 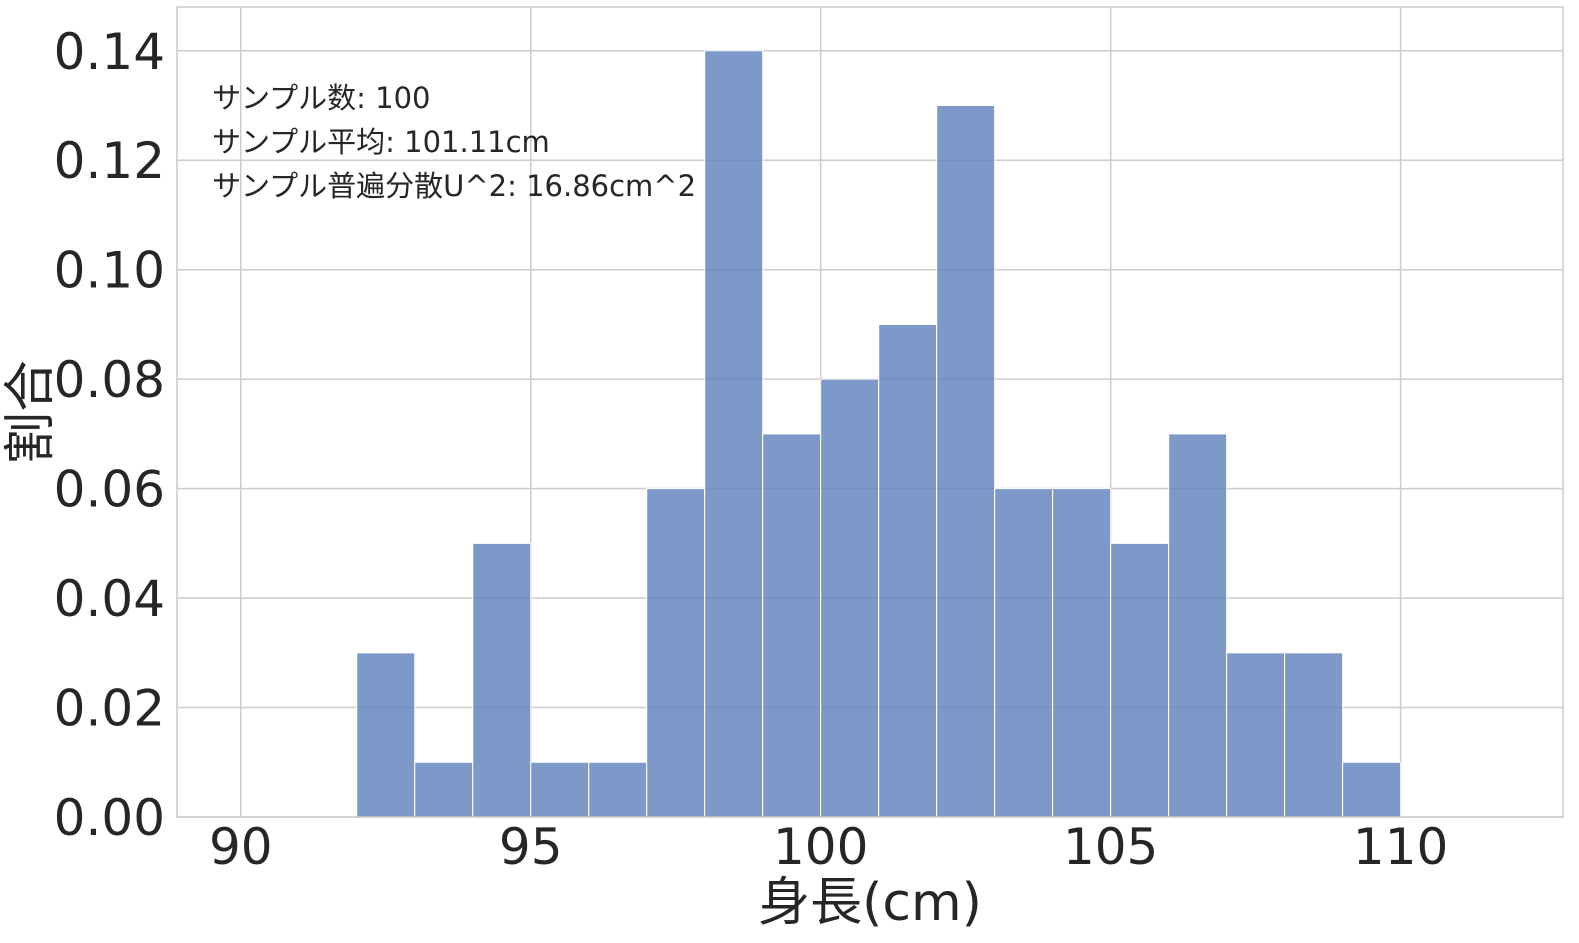 I want to click on y-tick-label: 0.12, so click(x=109, y=161).